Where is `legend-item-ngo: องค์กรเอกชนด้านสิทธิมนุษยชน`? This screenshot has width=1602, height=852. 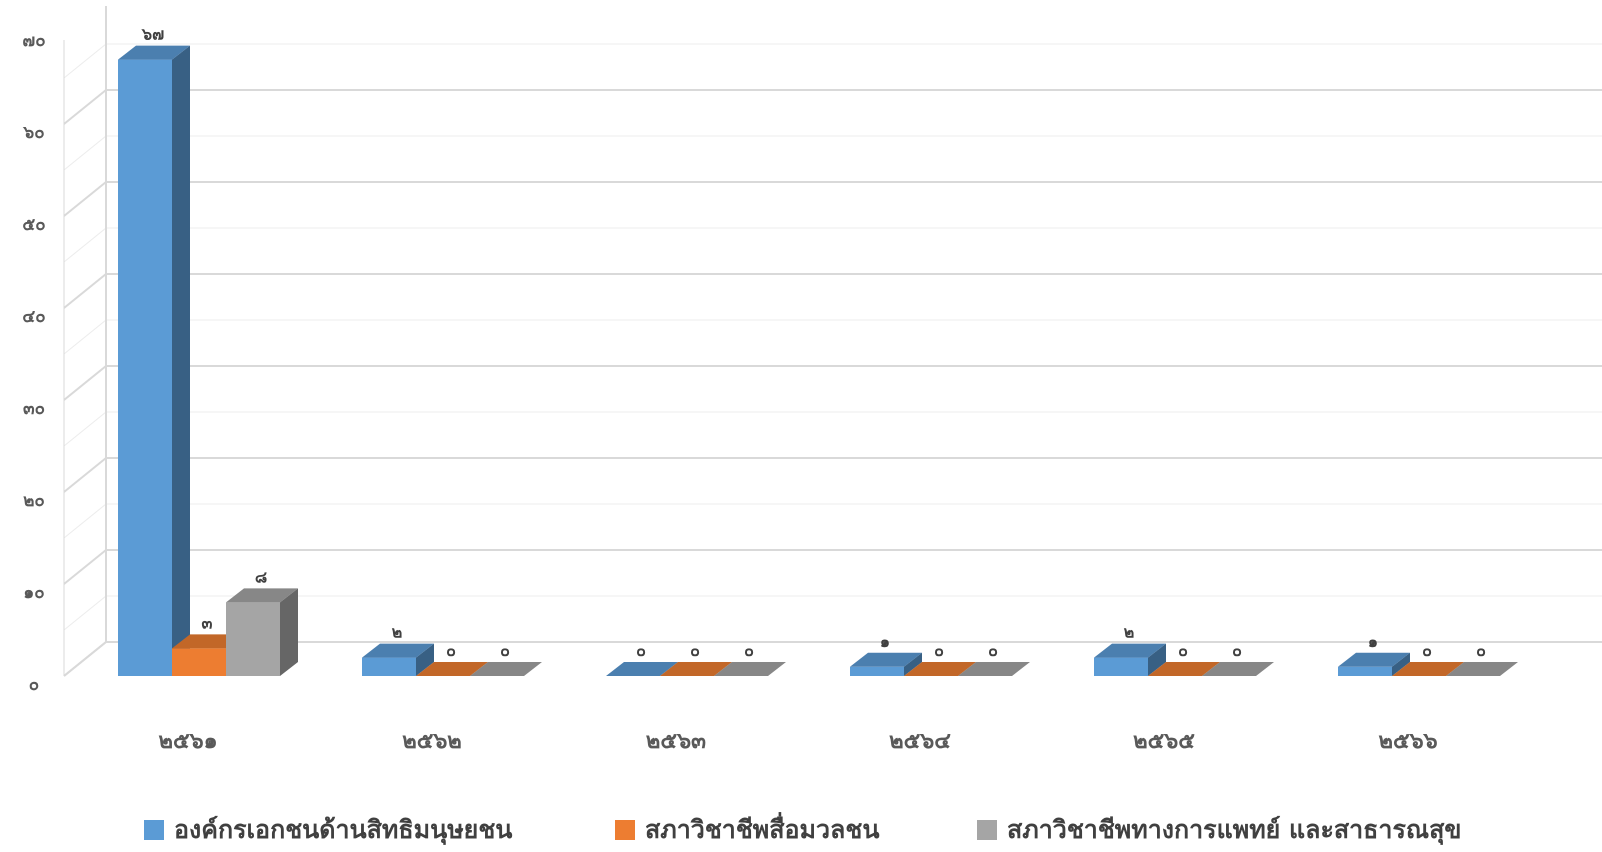 legend-item-ngo: องค์กรเอกชนด้านสิทธิมนุษยชน is located at coordinates (328, 830).